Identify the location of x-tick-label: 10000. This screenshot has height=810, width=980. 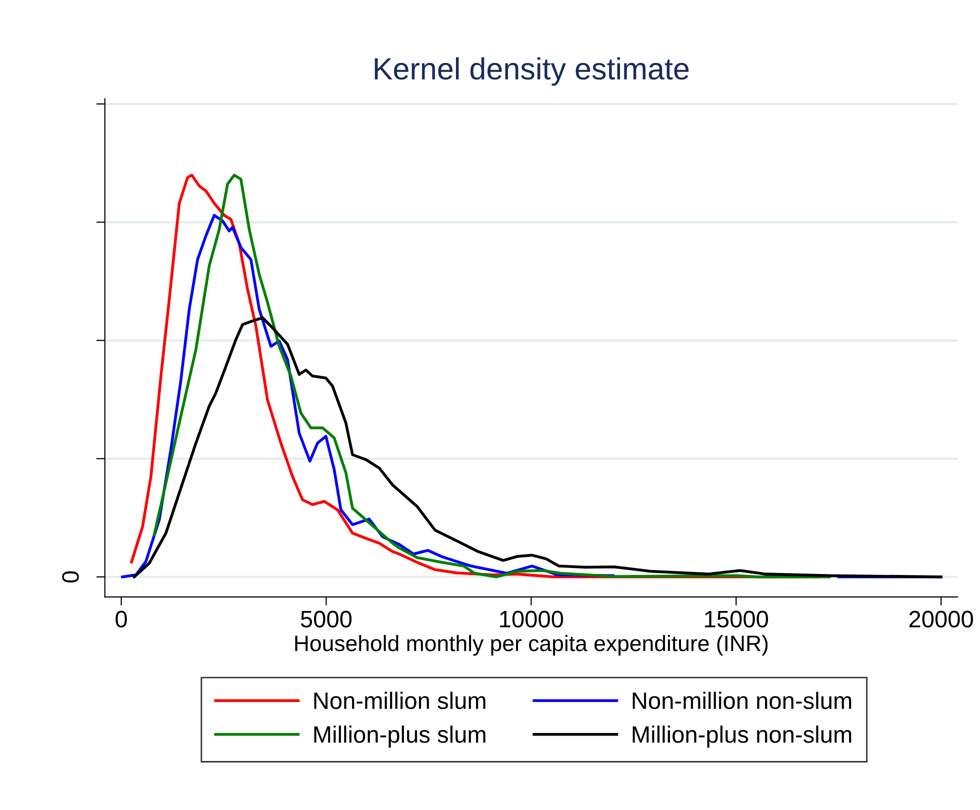
(532, 619).